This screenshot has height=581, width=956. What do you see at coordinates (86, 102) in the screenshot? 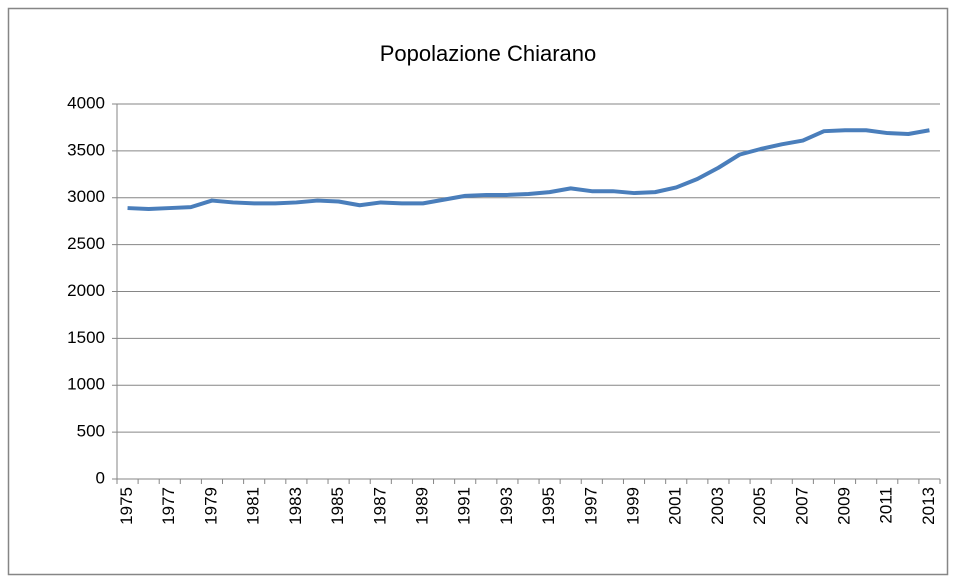
I see `y-tick-label: 4000` at bounding box center [86, 102].